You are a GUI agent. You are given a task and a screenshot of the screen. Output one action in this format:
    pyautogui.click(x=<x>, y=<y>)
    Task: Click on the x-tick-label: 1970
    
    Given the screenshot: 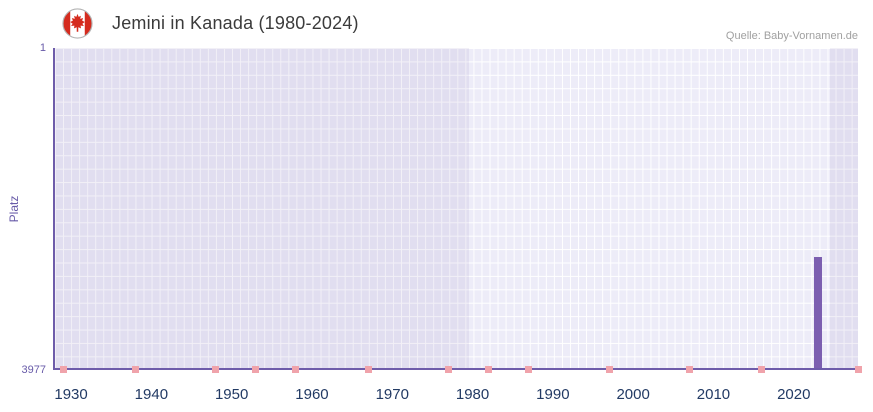 What is the action you would take?
    pyautogui.click(x=392, y=394)
    